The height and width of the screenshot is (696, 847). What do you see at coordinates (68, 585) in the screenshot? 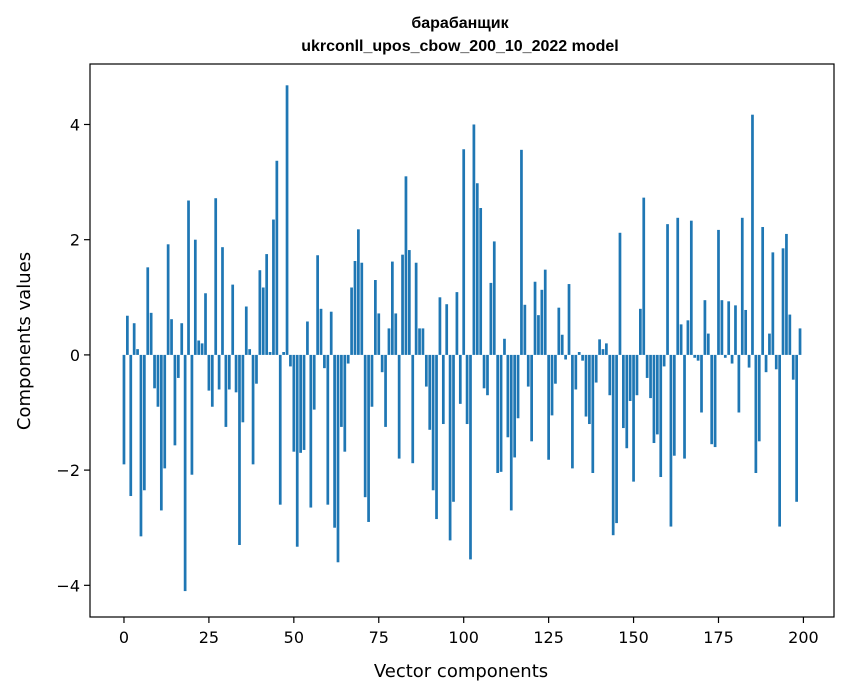
I see `y-tick-label: −4` at bounding box center [68, 585].